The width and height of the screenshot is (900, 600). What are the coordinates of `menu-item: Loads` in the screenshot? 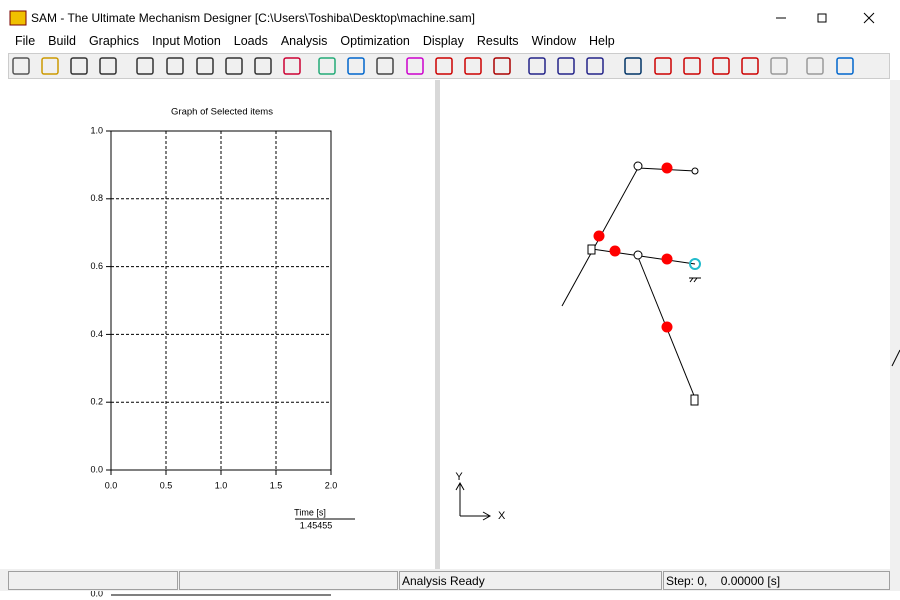 It's located at (250, 41).